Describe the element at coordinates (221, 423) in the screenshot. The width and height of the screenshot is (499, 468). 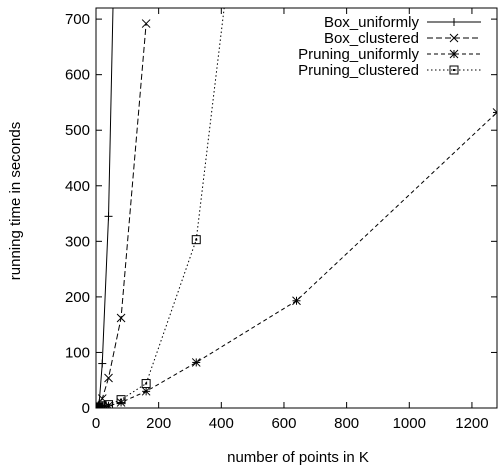
I see `x-tick-label: 400` at that location.